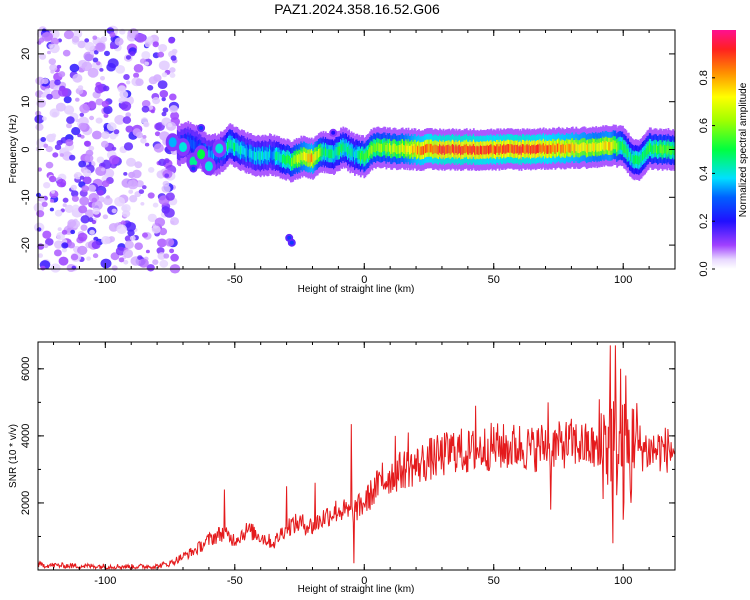 The width and height of the screenshot is (750, 600). Describe the element at coordinates (706, 173) in the screenshot. I see `colorbar-ticks: 0.0 0.2 0.4 0.6 0.8` at that location.